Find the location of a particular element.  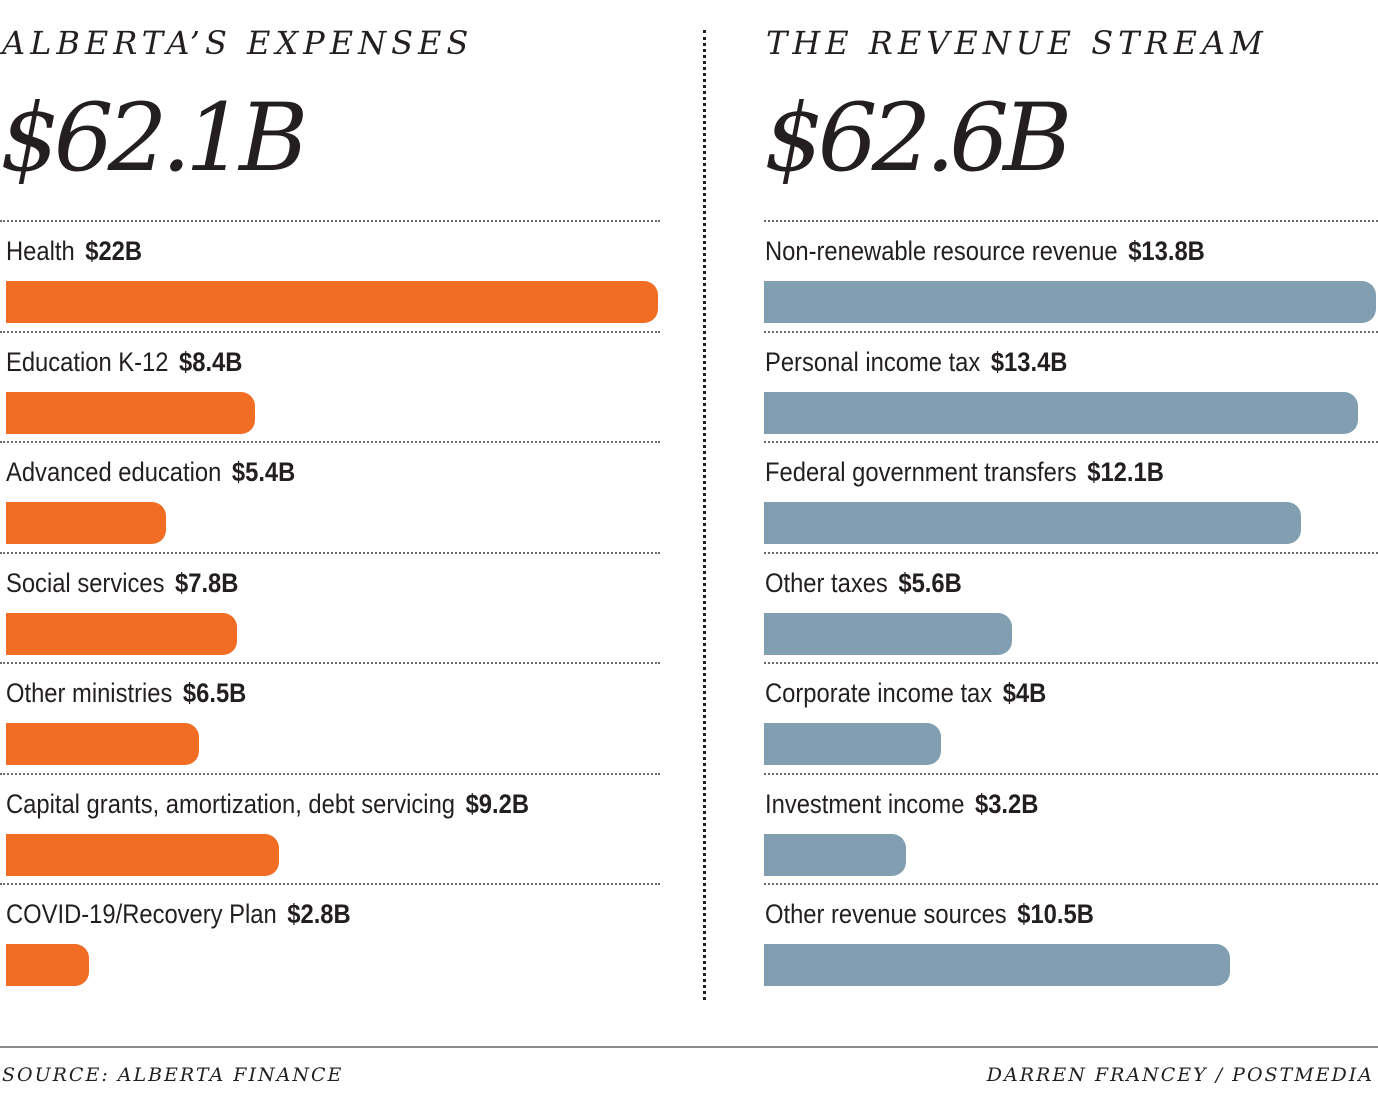

expense-label: Social services $7.8B is located at coordinates (122, 583).